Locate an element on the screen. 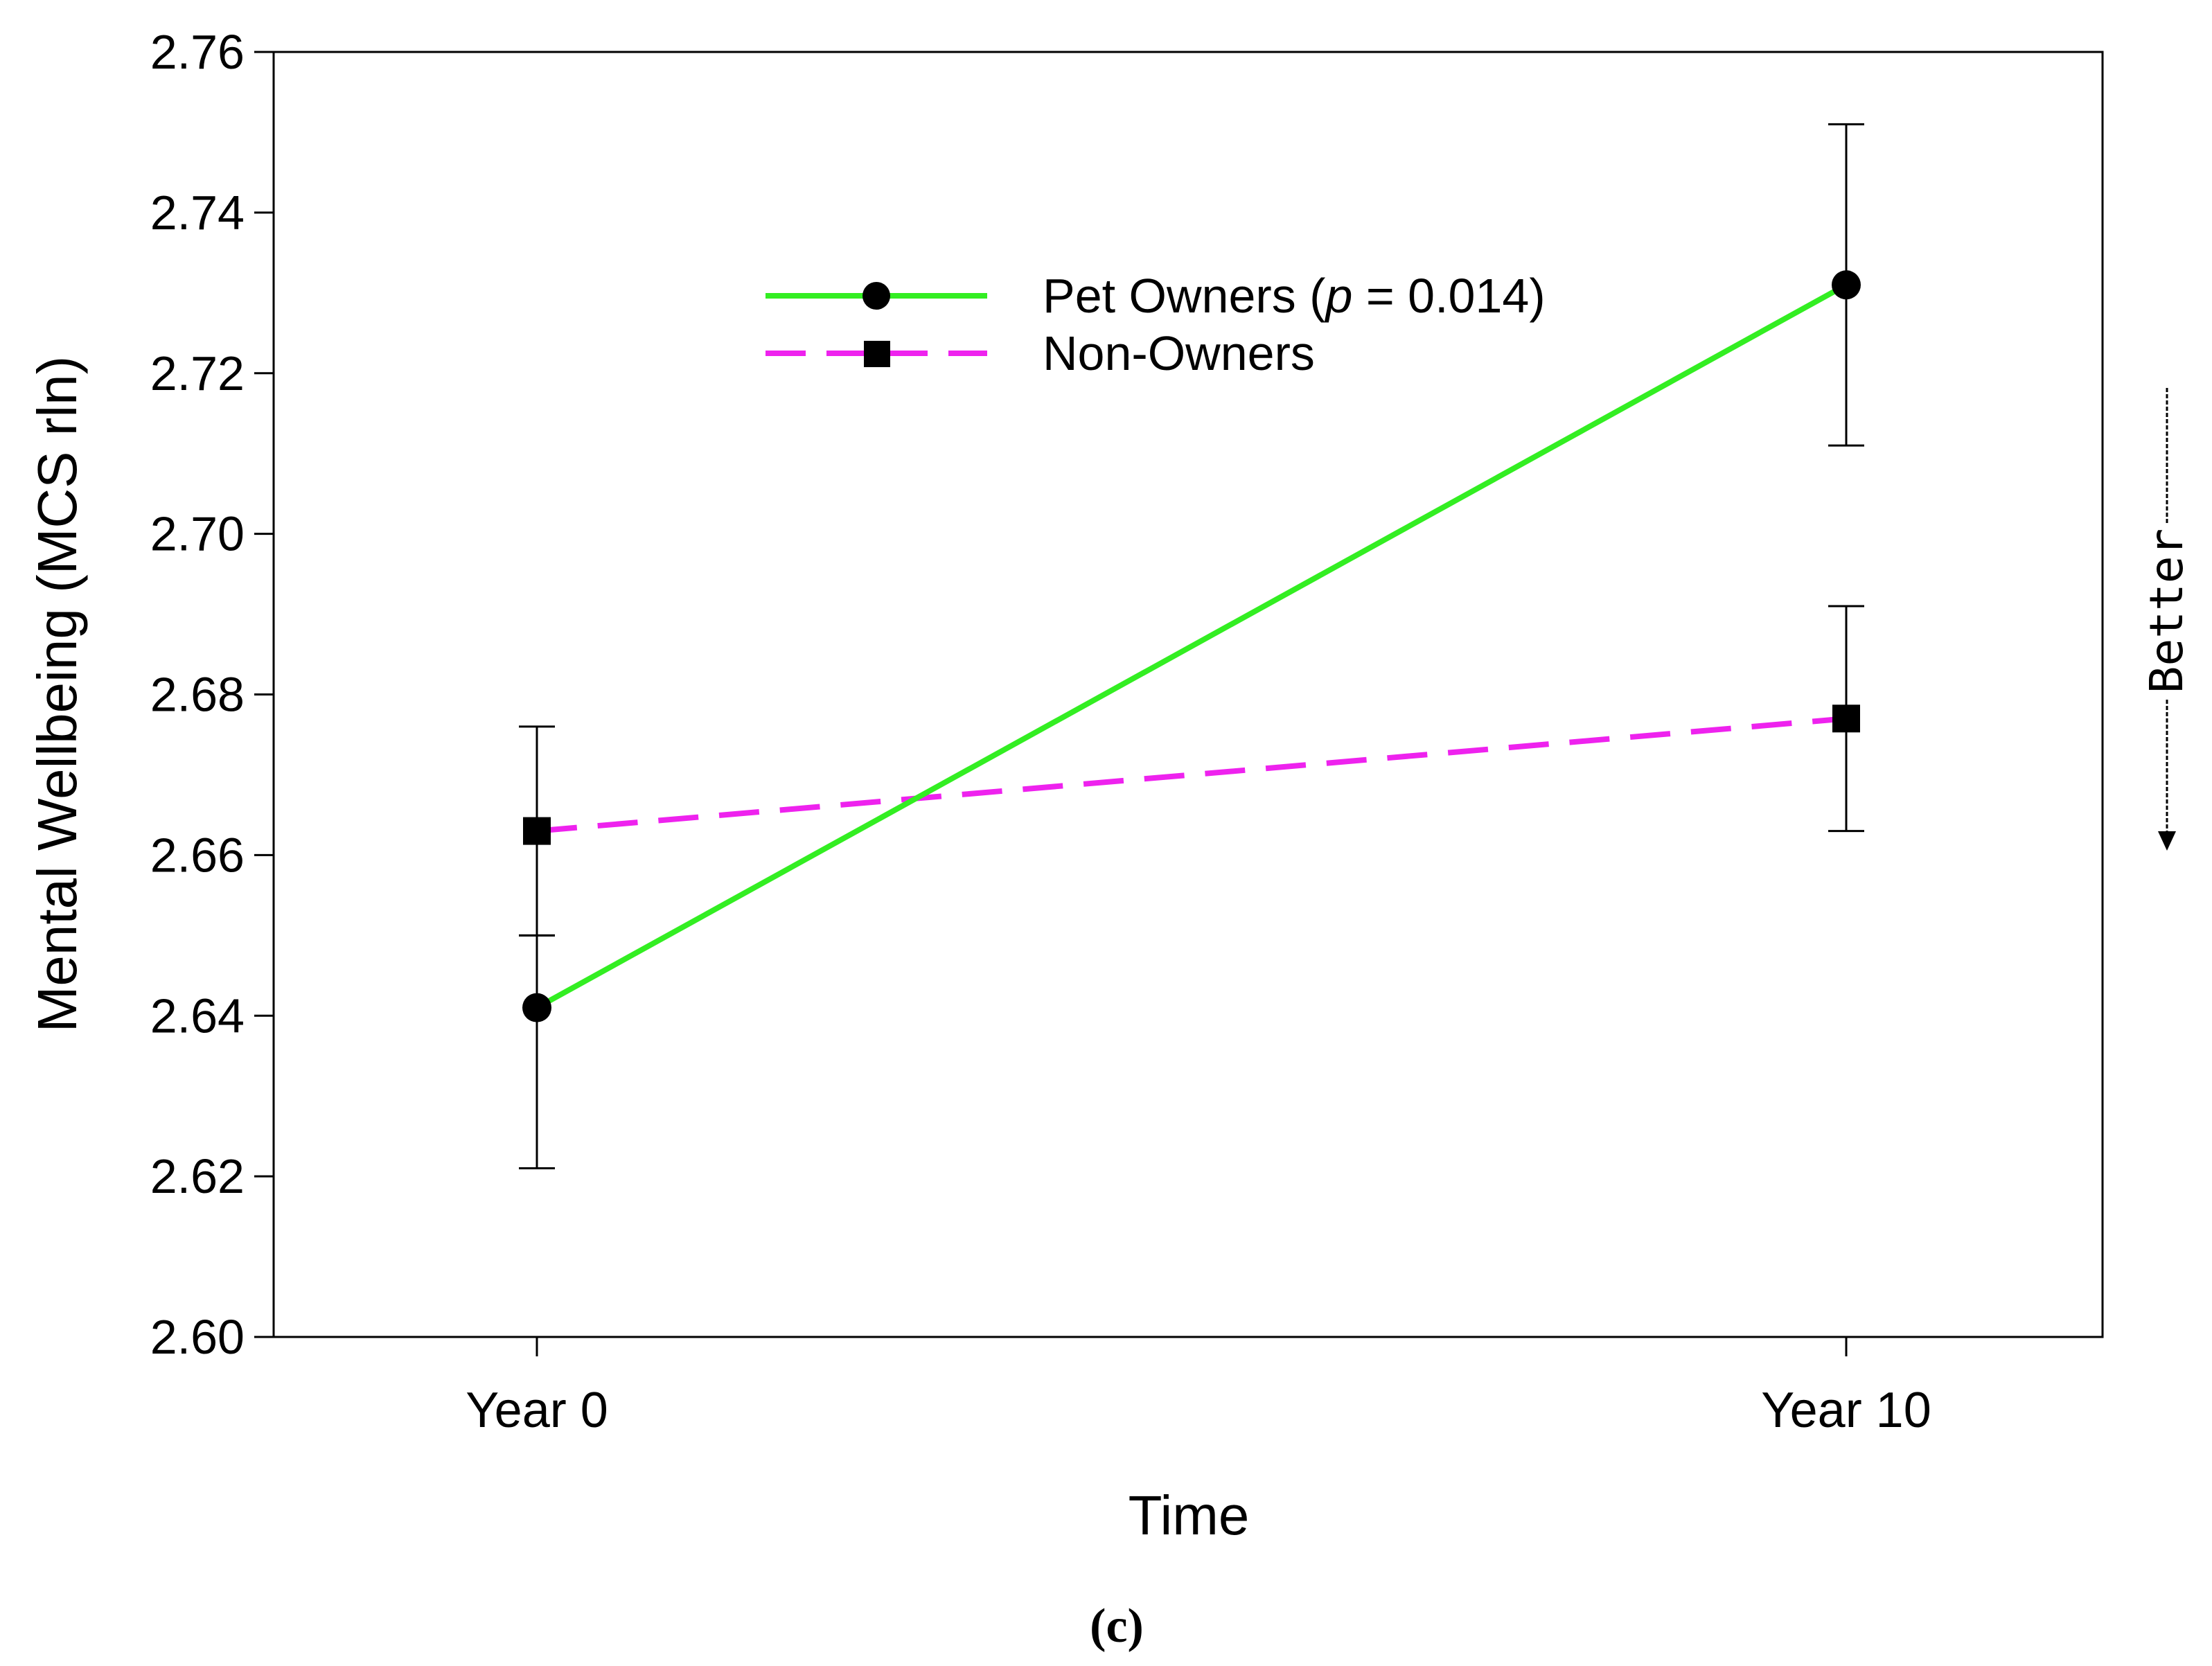  y-axis-ticks: 2.60 2.62 2.64 2.66 2.68 2.70 2.72 2.74 2.76 is located at coordinates (212, 695).